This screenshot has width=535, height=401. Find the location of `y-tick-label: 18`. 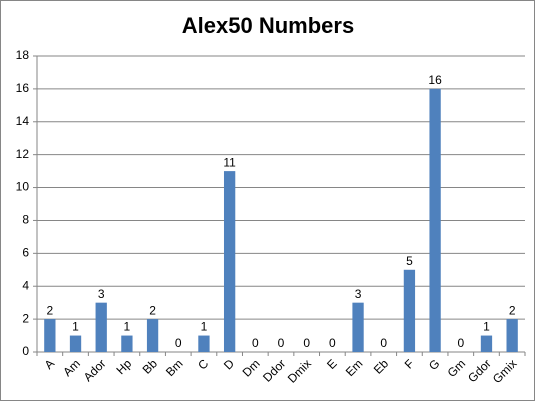

y-tick-label: 18 is located at coordinates (23, 55).